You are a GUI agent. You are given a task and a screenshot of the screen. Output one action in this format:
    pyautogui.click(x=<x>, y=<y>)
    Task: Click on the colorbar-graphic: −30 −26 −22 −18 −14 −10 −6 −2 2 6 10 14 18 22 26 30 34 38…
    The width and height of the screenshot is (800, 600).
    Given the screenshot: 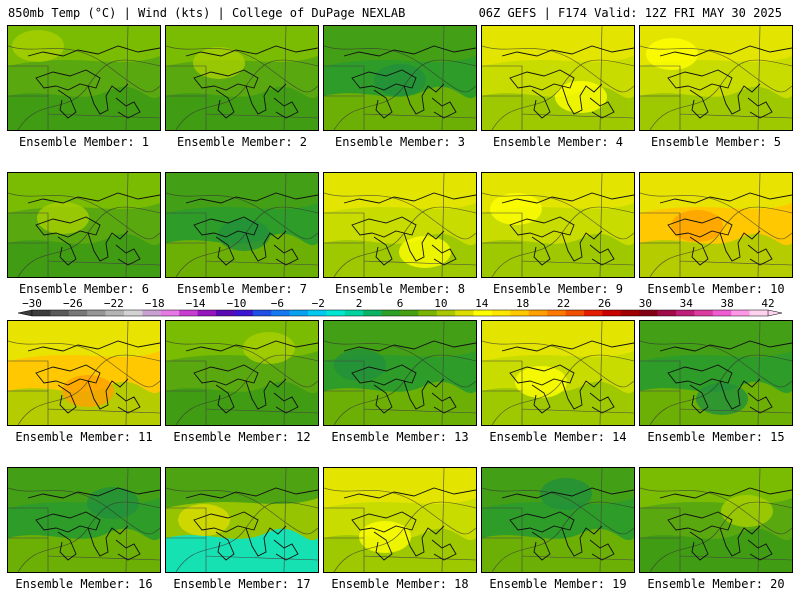 What is the action you would take?
    pyautogui.click(x=400, y=307)
    